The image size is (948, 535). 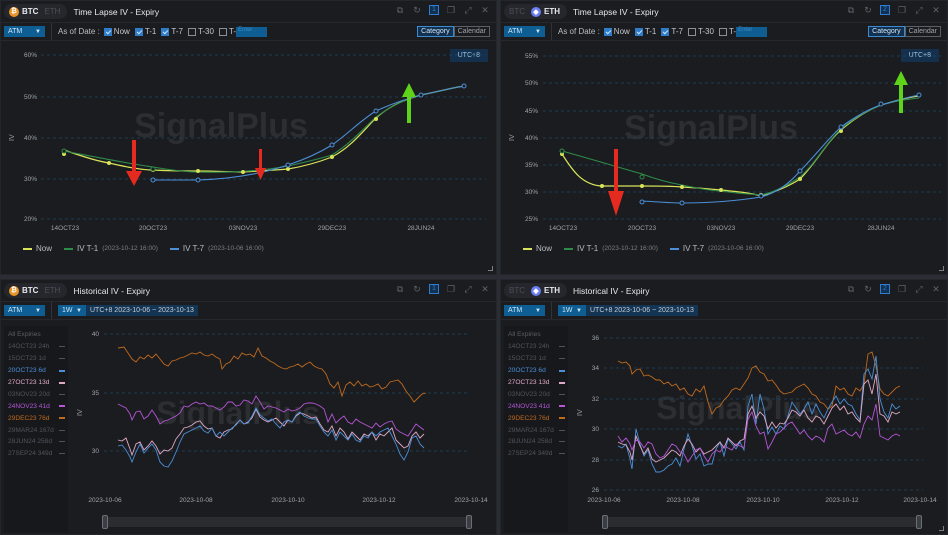 What do you see at coordinates (724, 310) in the screenshot?
I see `panel-toolbar: ATM ▼ 1W ▼ UTC+8 2023-10-06 ~ 2023-10-13` at bounding box center [724, 310].